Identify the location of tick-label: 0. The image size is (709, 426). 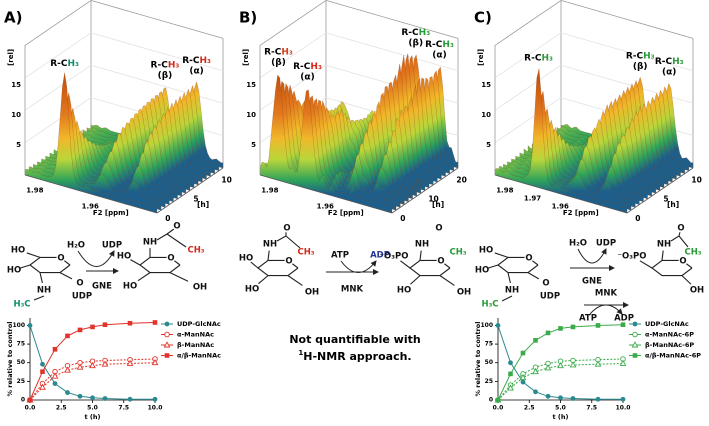
(167, 218).